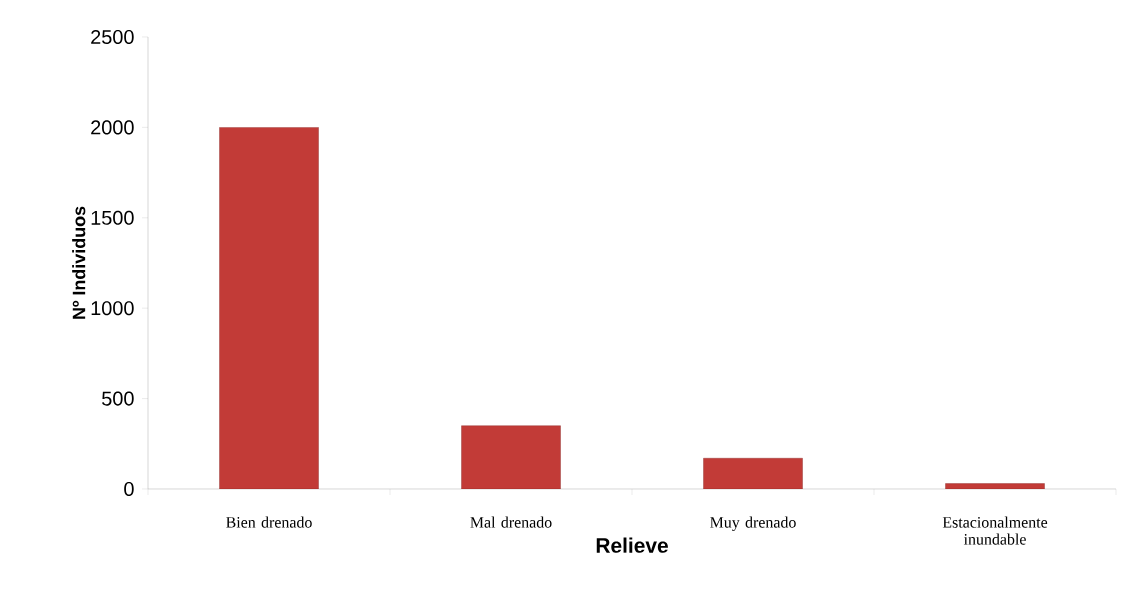 This screenshot has width=1146, height=596. What do you see at coordinates (753, 523) in the screenshot?
I see `x-tick-label: Muy drenado` at bounding box center [753, 523].